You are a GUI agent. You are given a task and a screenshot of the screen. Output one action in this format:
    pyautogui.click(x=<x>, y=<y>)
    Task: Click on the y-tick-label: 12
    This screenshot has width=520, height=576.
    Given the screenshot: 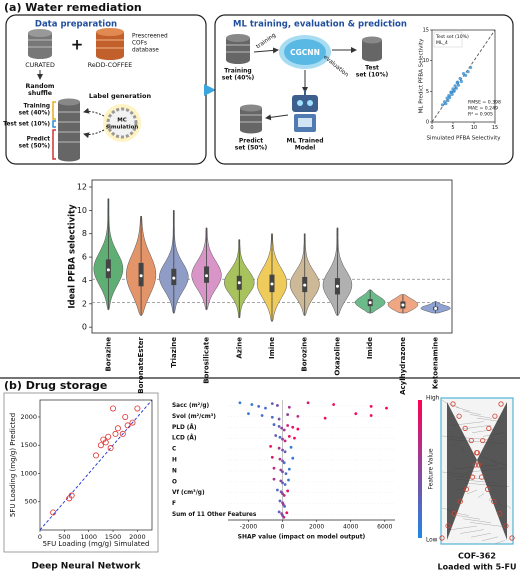 What is the action you would take?
    pyautogui.click(x=82, y=187)
    